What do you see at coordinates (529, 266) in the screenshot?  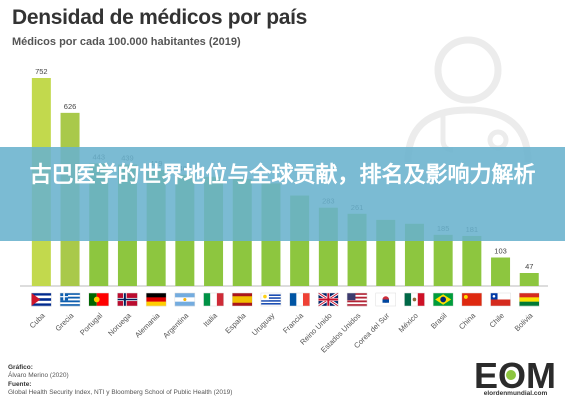 I see `value-label: 47` at bounding box center [529, 266].